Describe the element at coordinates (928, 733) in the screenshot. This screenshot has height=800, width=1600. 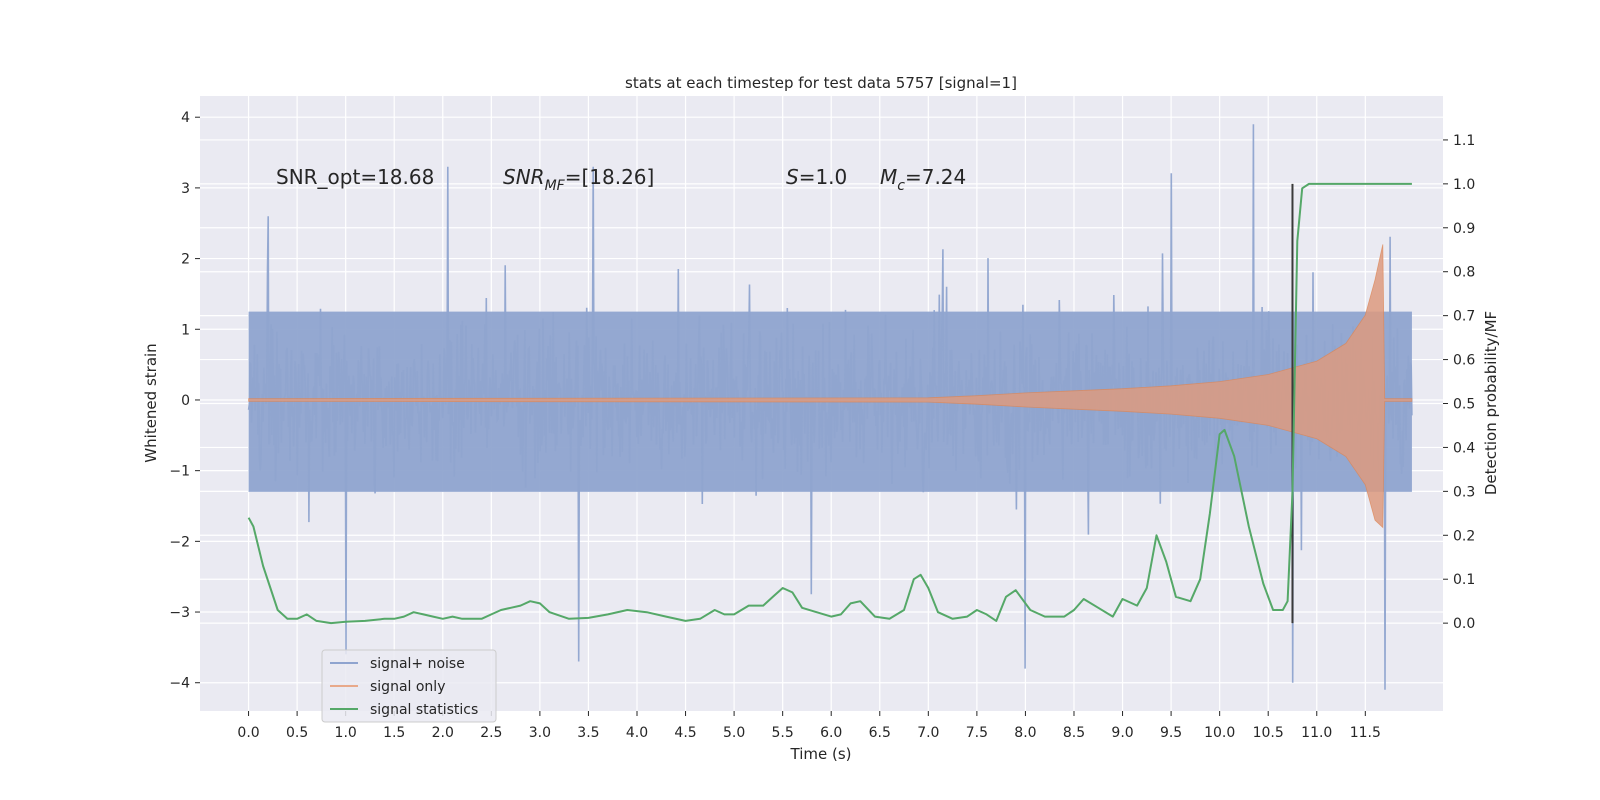
I see `x-tick-label-14: 7.0` at that location.